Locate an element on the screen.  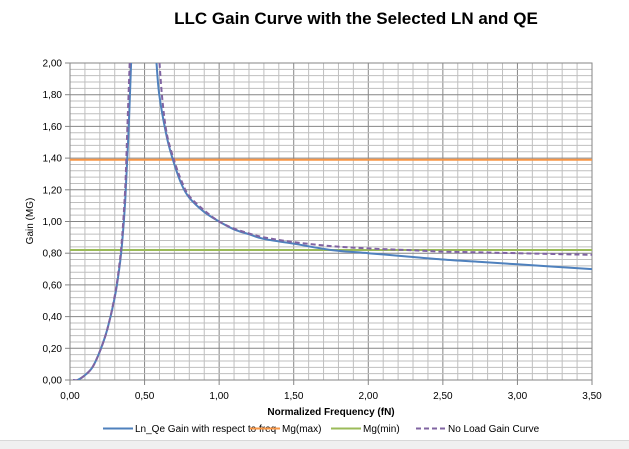
legend-label-mg-max: Mg(max) is located at coordinates (301, 429).